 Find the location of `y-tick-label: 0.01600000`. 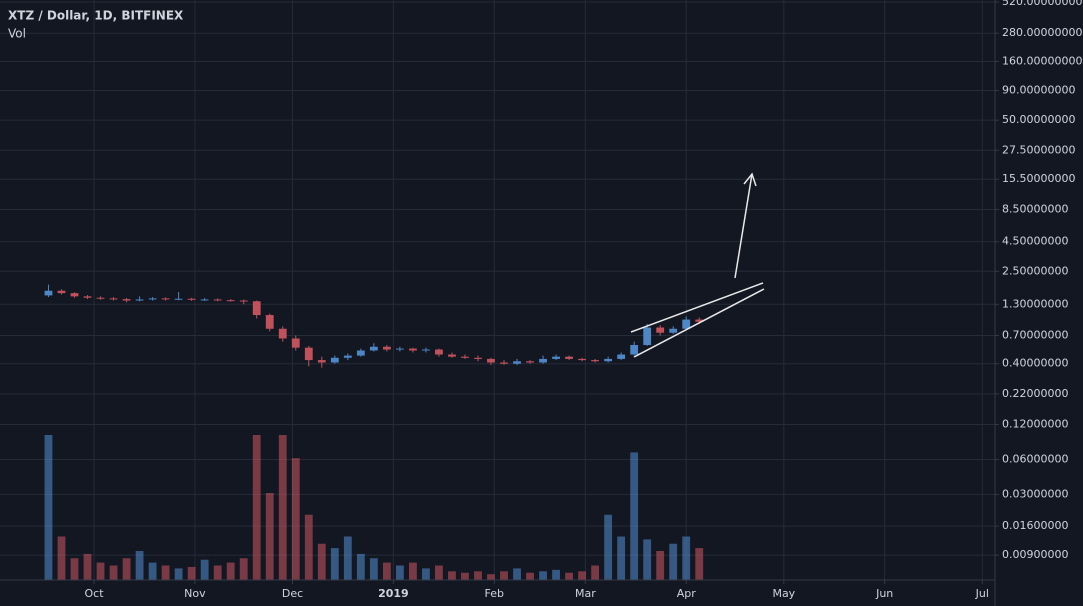

y-tick-label: 0.01600000 is located at coordinates (1035, 525).